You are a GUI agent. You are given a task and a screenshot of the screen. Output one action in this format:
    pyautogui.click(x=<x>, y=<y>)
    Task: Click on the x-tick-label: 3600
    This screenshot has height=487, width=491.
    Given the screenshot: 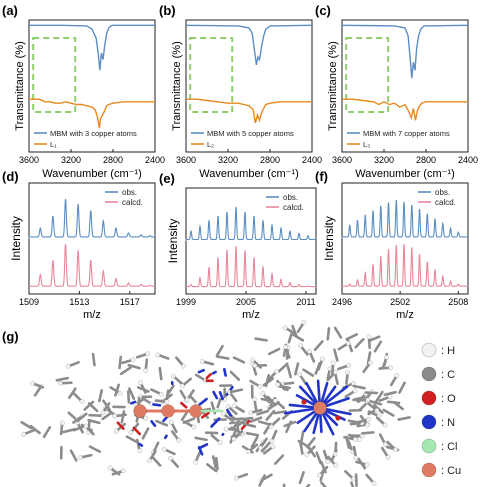 What is the action you would take?
    pyautogui.click(x=342, y=160)
    